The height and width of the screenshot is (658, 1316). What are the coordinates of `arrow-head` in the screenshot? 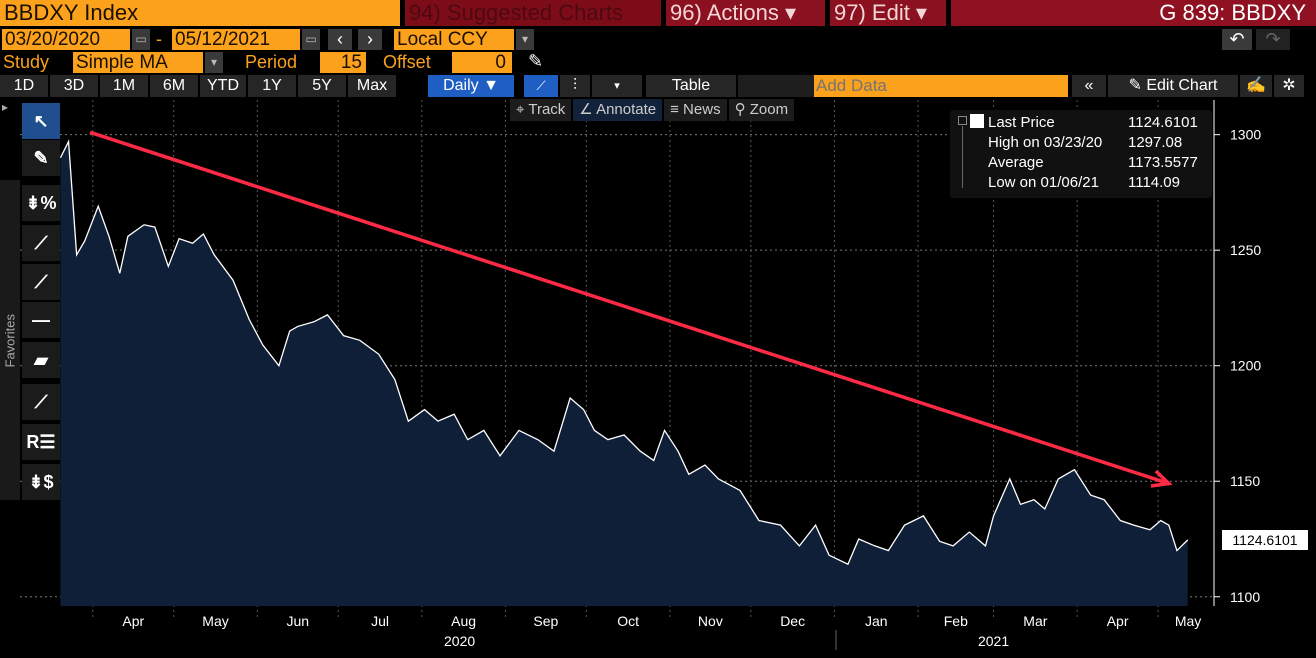 It's located at (1161, 478).